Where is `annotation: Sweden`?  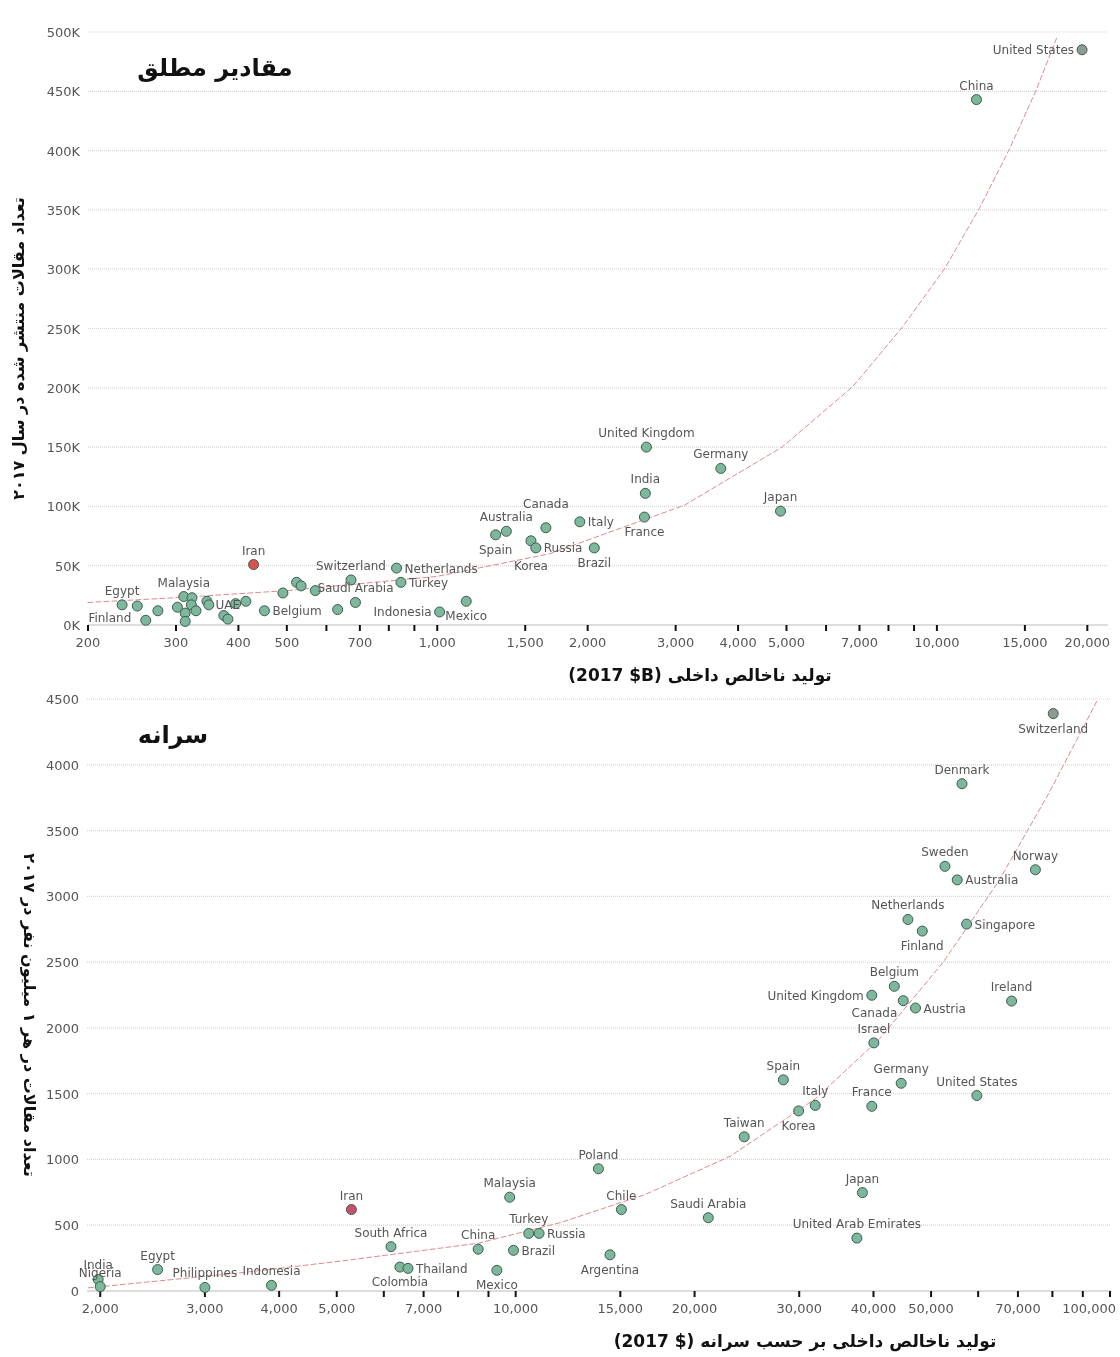 annotation: Sweden is located at coordinates (945, 852).